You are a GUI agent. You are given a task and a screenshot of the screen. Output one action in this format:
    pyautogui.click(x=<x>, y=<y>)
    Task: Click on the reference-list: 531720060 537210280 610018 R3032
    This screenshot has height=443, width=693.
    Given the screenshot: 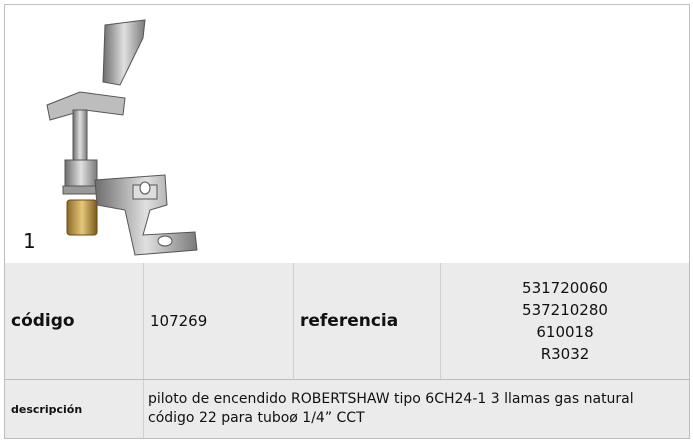 What is the action you would take?
    pyautogui.click(x=565, y=321)
    